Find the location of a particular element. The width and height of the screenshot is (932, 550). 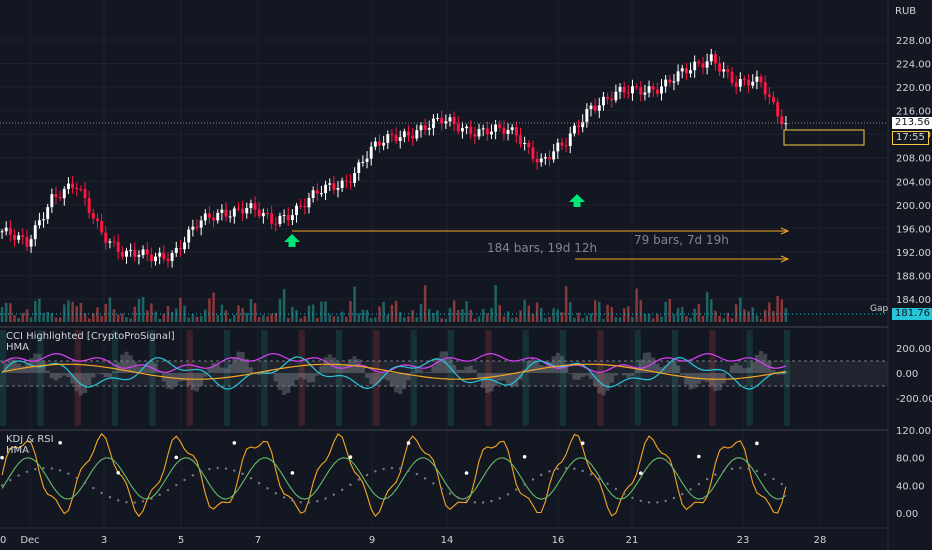

kdj-pane is located at coordinates (393, 475).